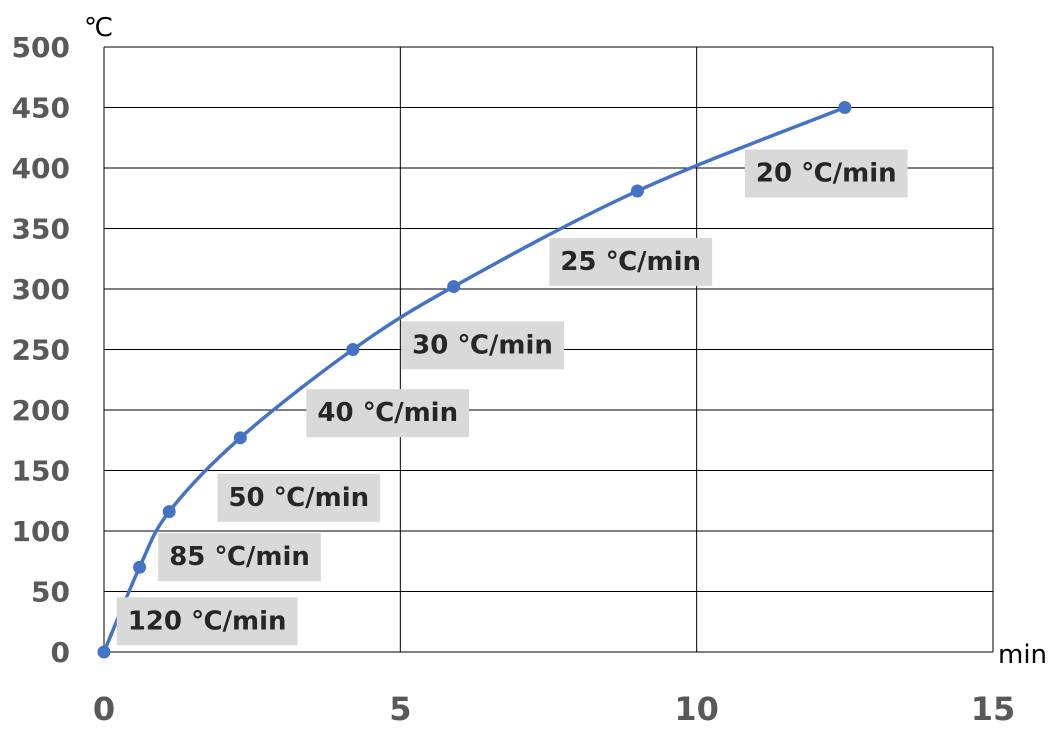  Describe the element at coordinates (41, 47) in the screenshot. I see `y-tick-label: 500` at that location.